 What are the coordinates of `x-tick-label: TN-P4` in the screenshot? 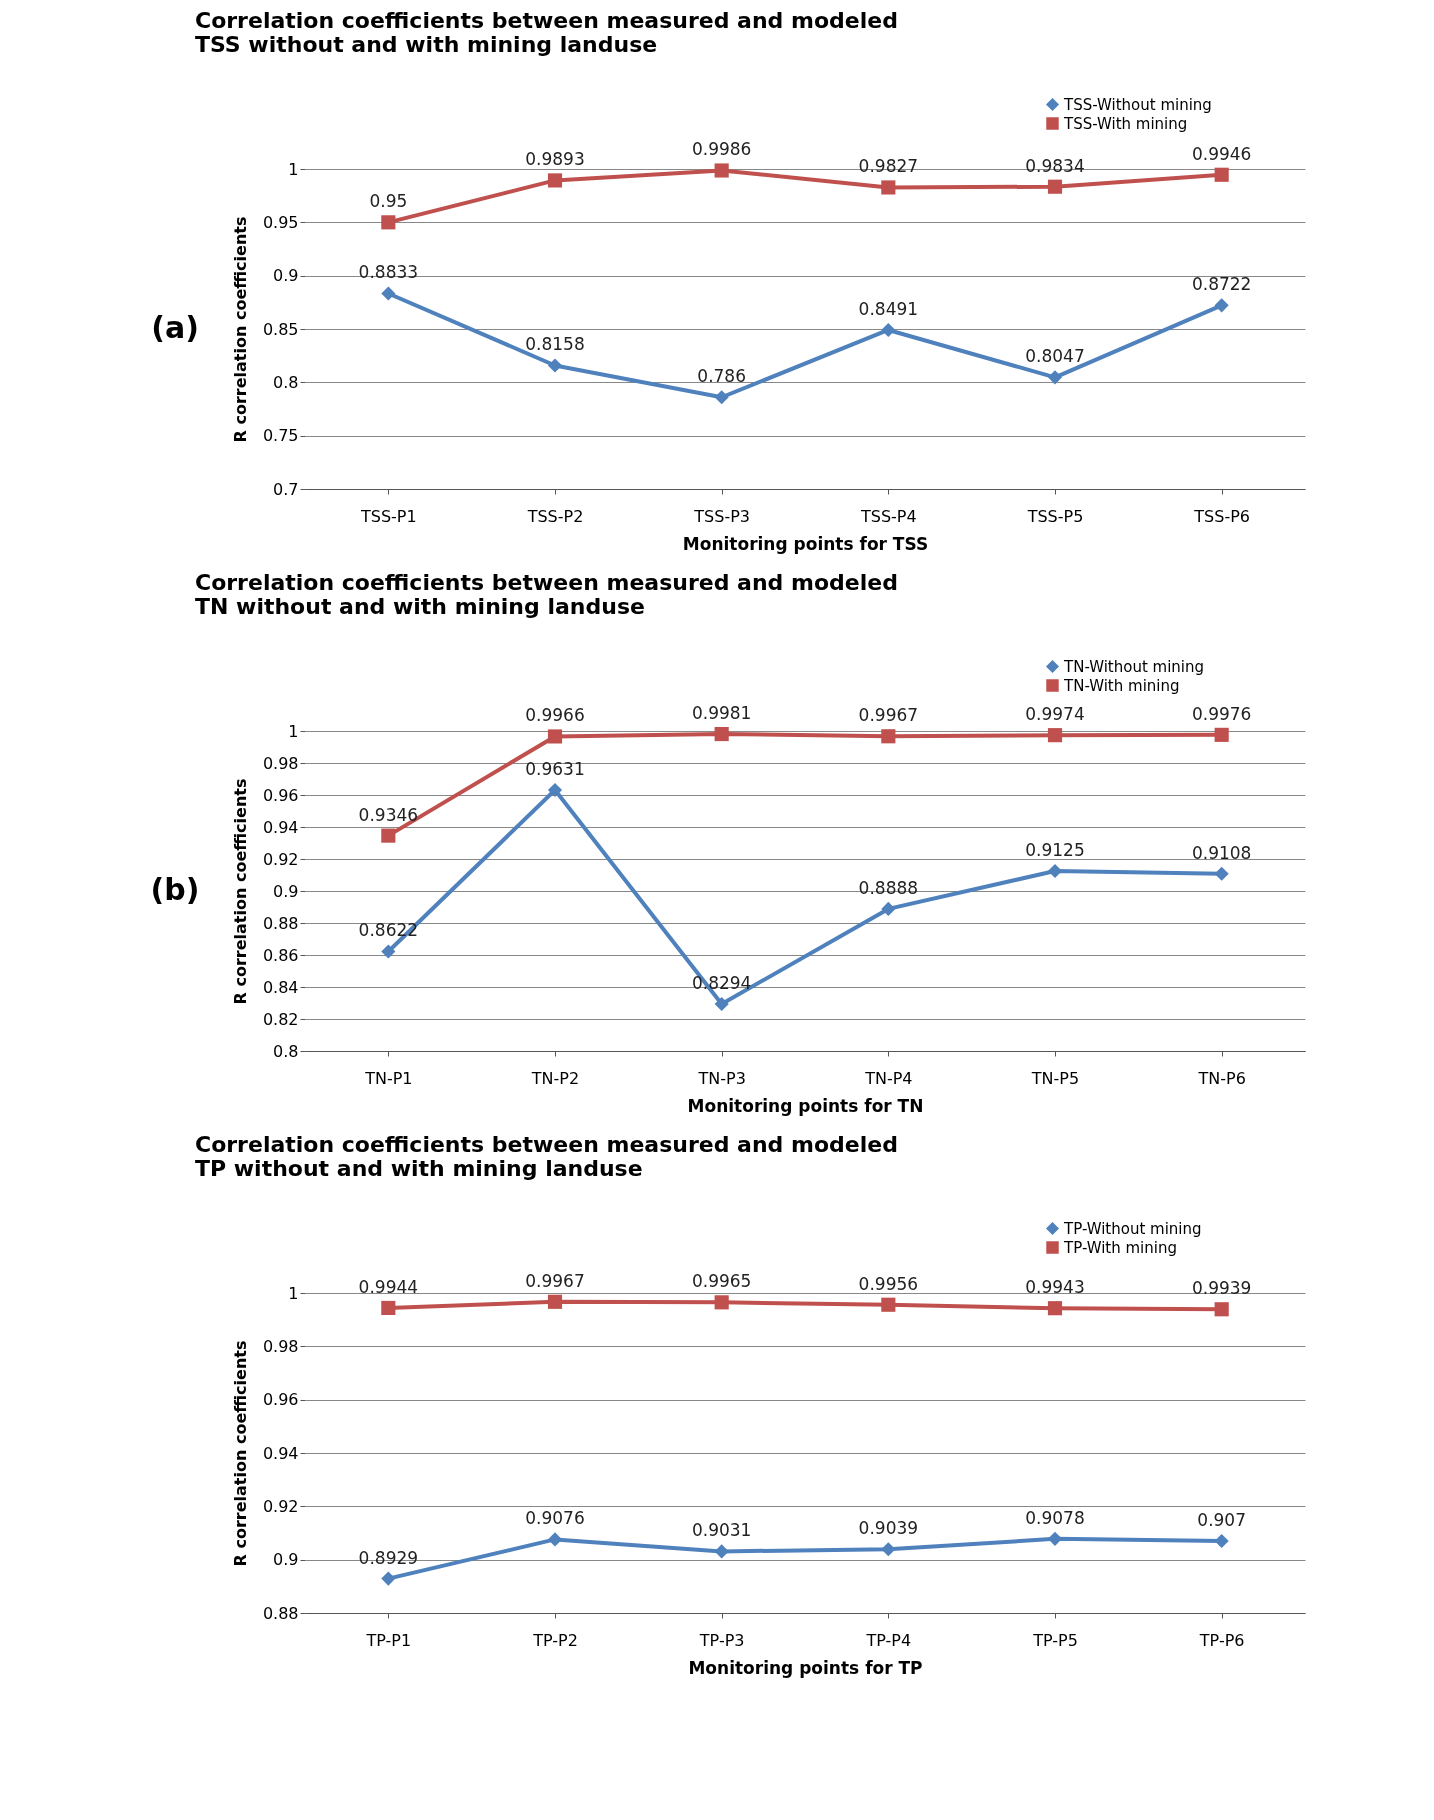 It's located at (888, 1078).